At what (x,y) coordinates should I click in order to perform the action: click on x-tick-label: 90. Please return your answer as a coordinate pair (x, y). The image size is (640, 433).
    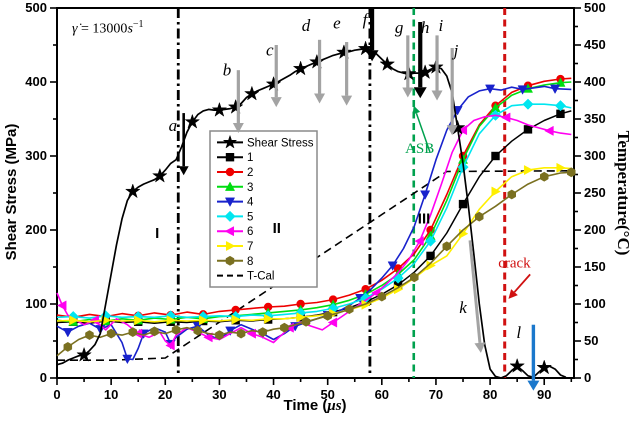
    Looking at the image, I should click on (544, 394).